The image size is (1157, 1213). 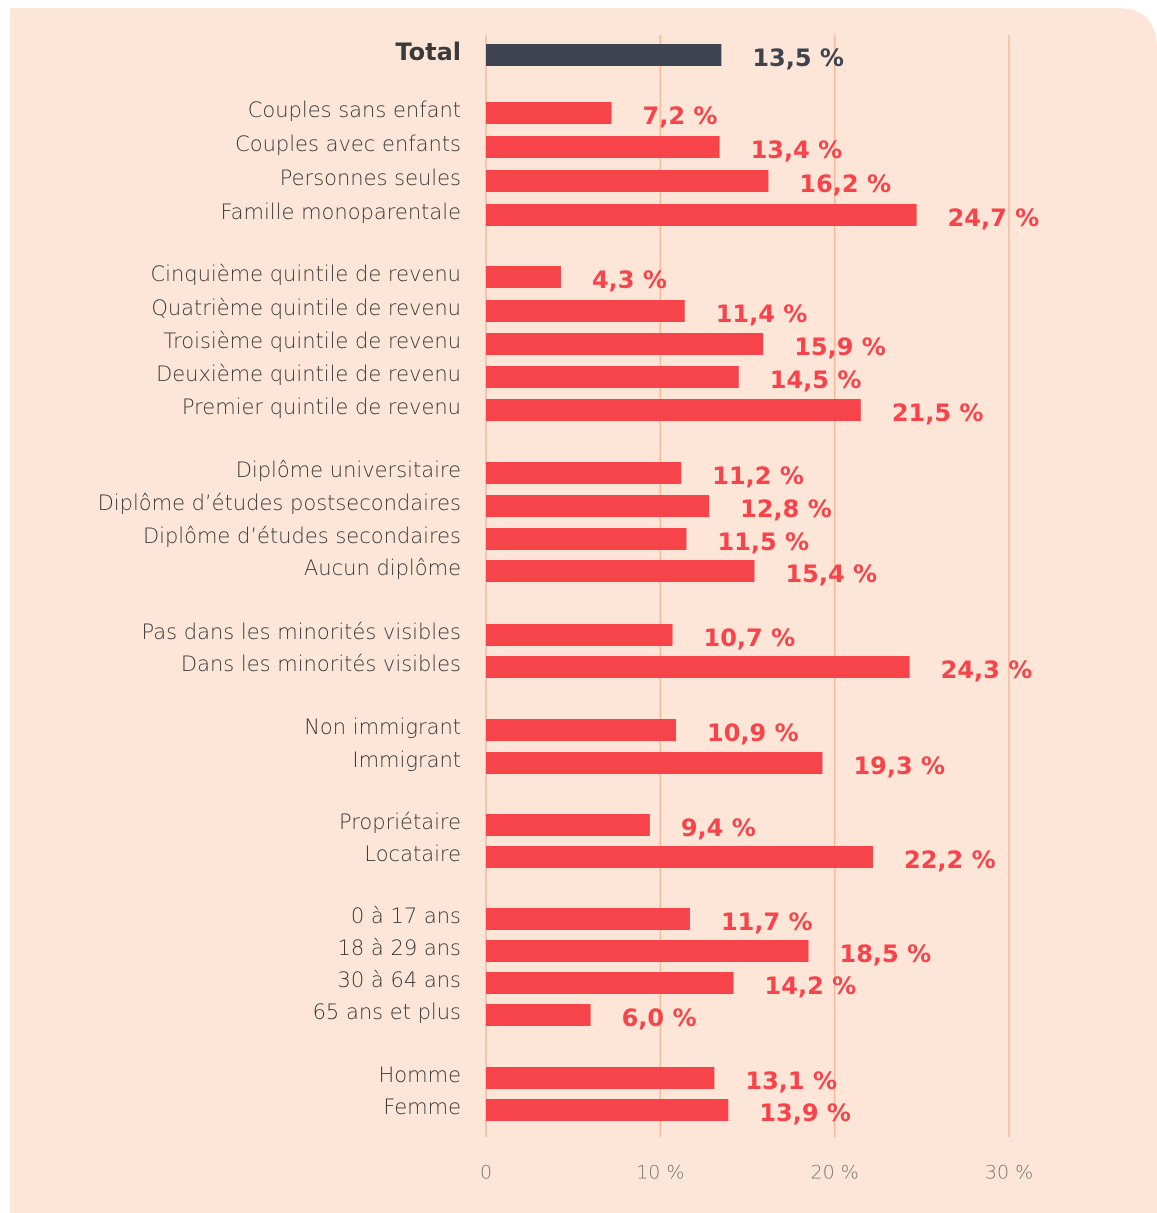 What do you see at coordinates (840, 347) in the screenshot?
I see `value-label: 15,9 %` at bounding box center [840, 347].